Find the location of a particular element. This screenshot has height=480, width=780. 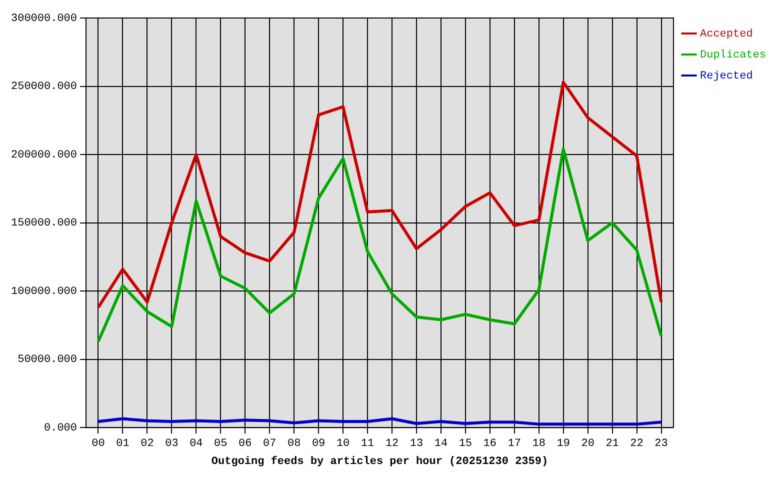

x-tick-label: 07 is located at coordinates (269, 444).